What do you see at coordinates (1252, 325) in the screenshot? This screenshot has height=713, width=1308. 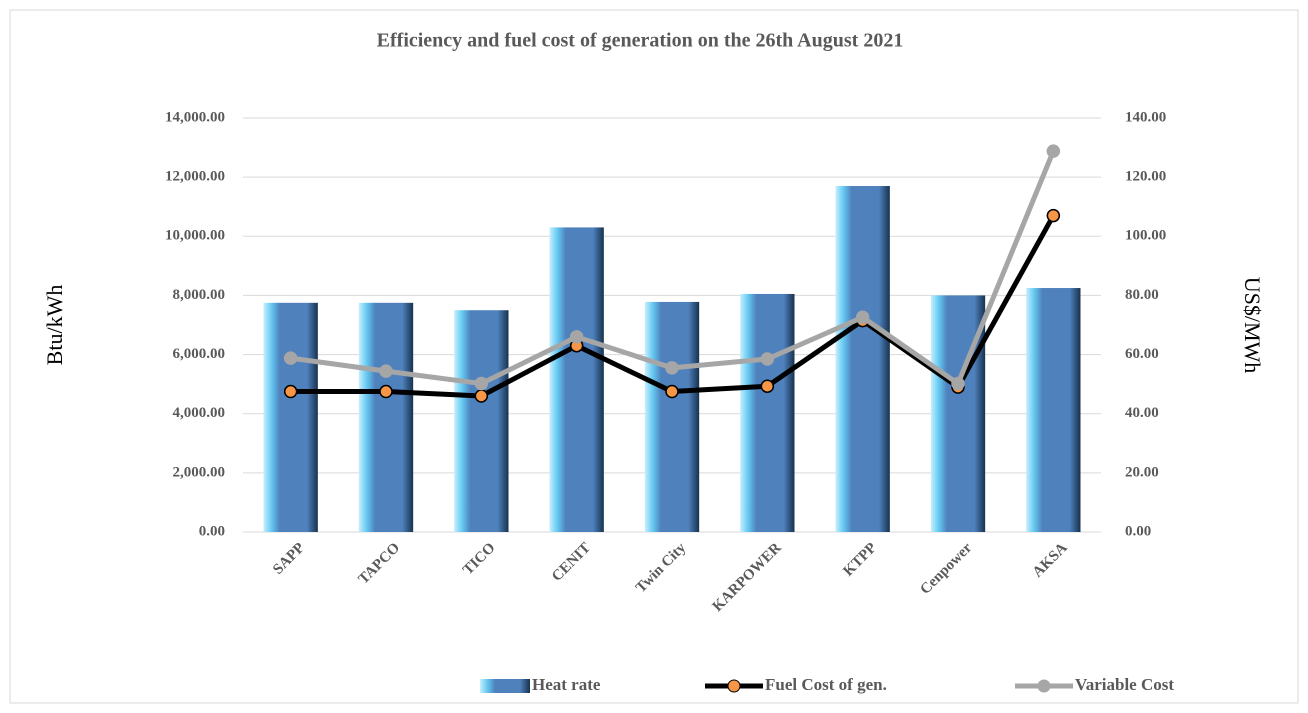 I see `y2-axis-title: US$/MWh` at bounding box center [1252, 325].